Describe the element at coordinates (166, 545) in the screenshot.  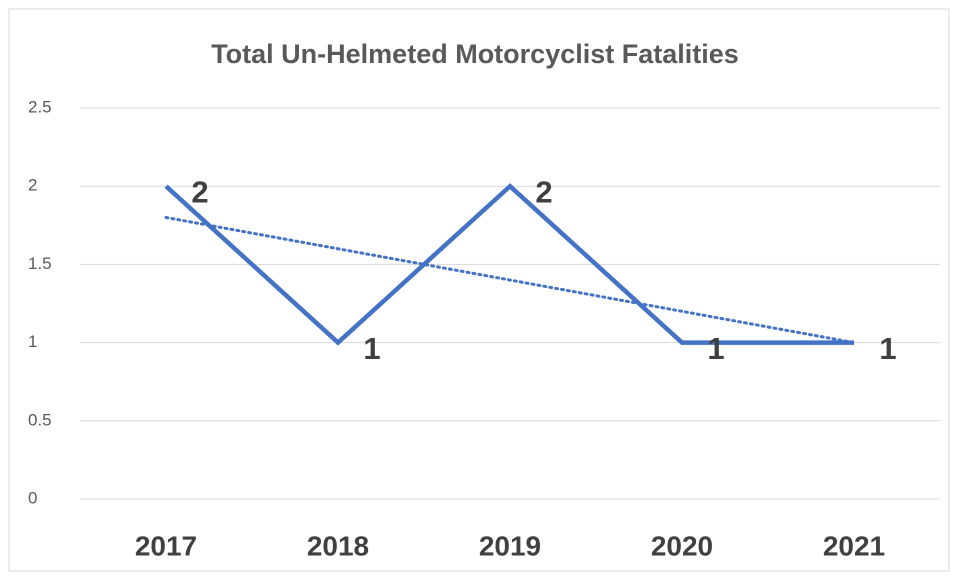
I see `x-tick-label: 2017` at that location.